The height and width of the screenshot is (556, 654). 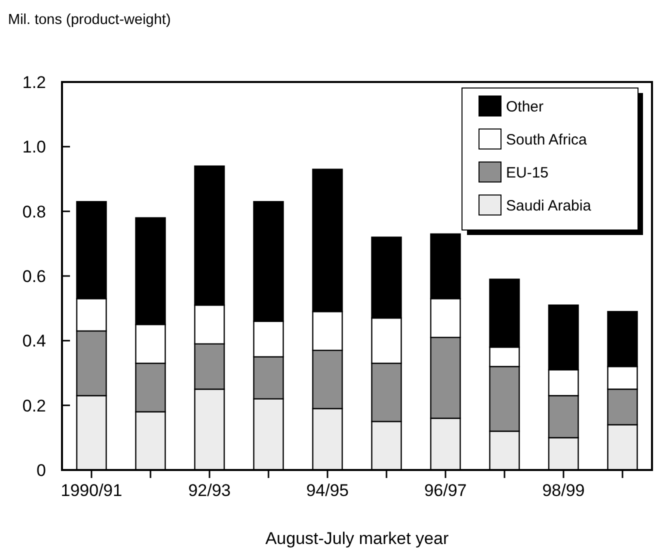 What do you see at coordinates (547, 139) in the screenshot?
I see `legend-label: South Africa` at bounding box center [547, 139].